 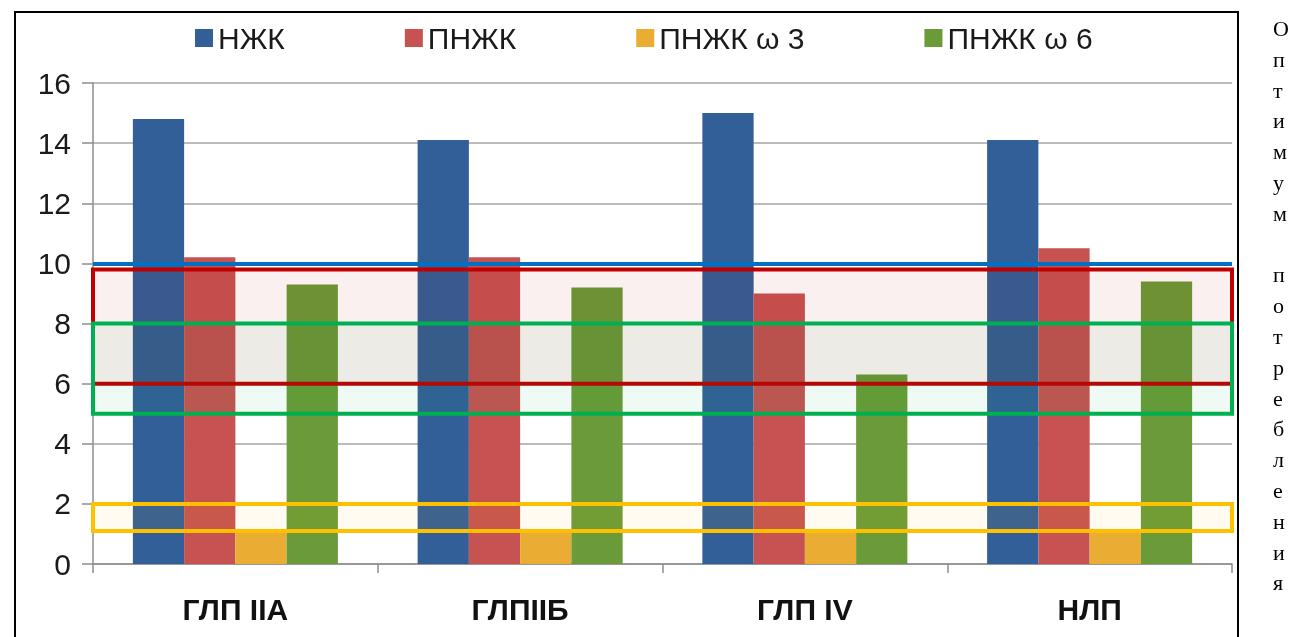 What do you see at coordinates (472, 38) in the screenshot?
I see `legend-label: ПНЖК` at bounding box center [472, 38].